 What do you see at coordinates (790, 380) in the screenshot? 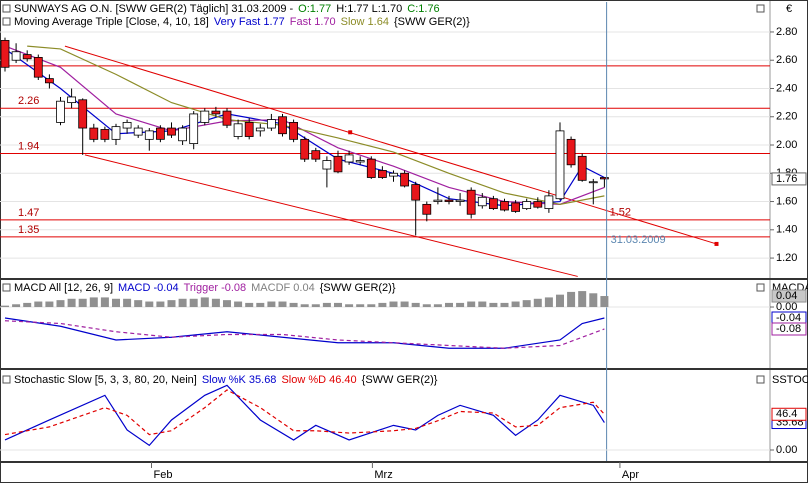
I see `axis-name: SSTOC` at bounding box center [790, 380].